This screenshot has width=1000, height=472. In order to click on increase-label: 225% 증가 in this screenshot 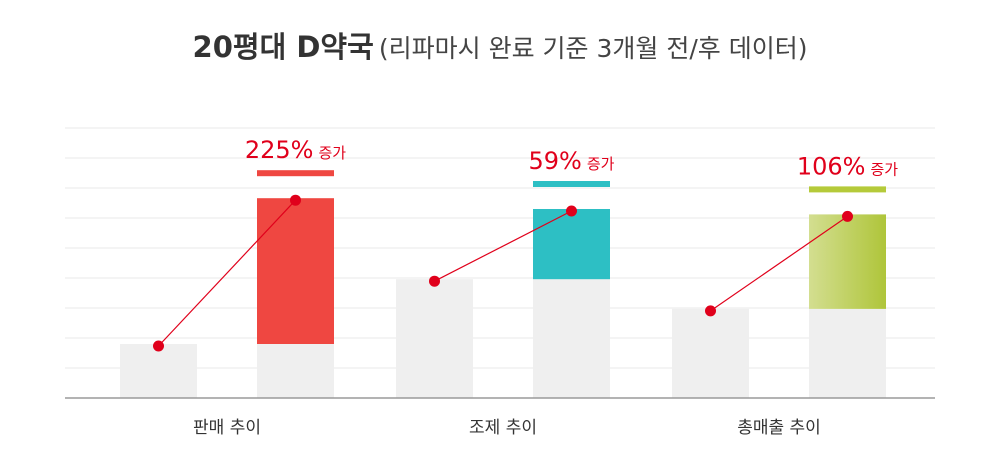, I will do `click(295, 150)`.